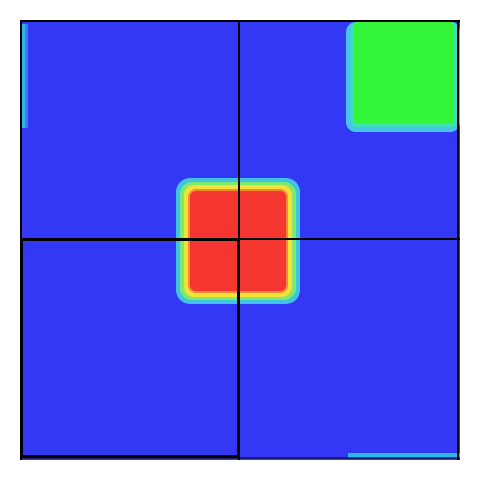 The width and height of the screenshot is (480, 480). I want to click on left-edge-heat-strip-fade, so click(26, 76).